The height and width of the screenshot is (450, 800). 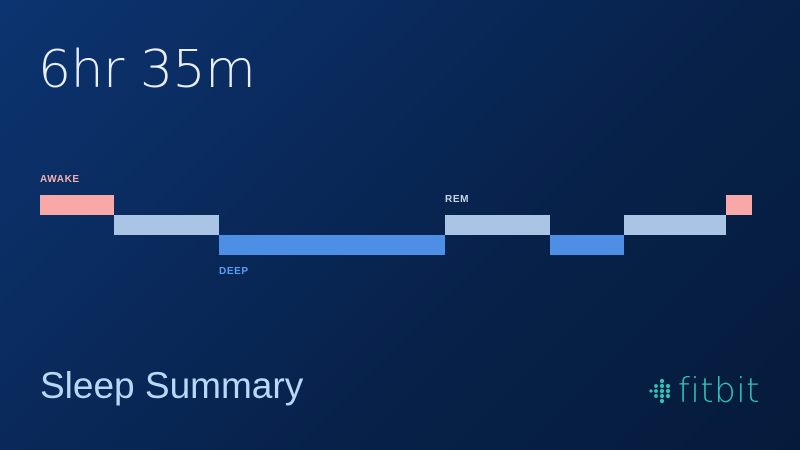 I want to click on deep-stage-label: DEEP, so click(x=234, y=271).